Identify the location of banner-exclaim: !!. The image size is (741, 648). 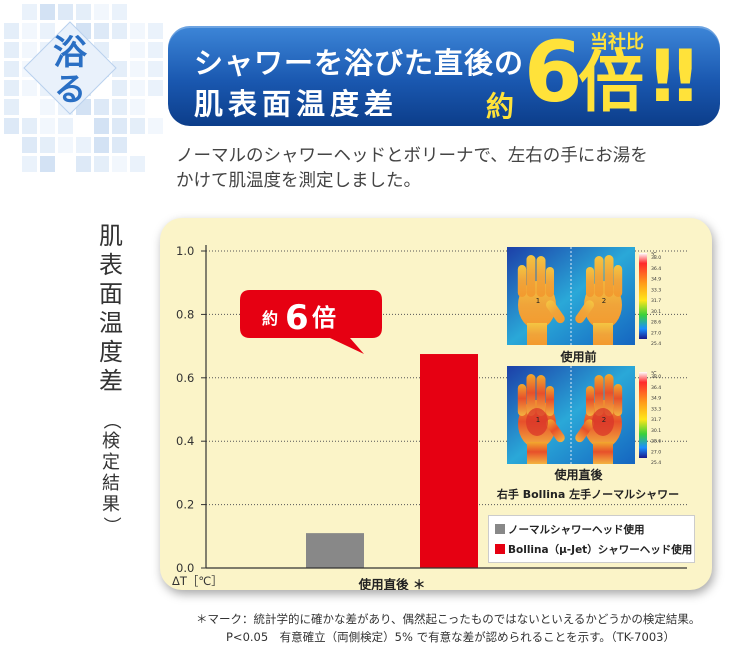
(674, 76).